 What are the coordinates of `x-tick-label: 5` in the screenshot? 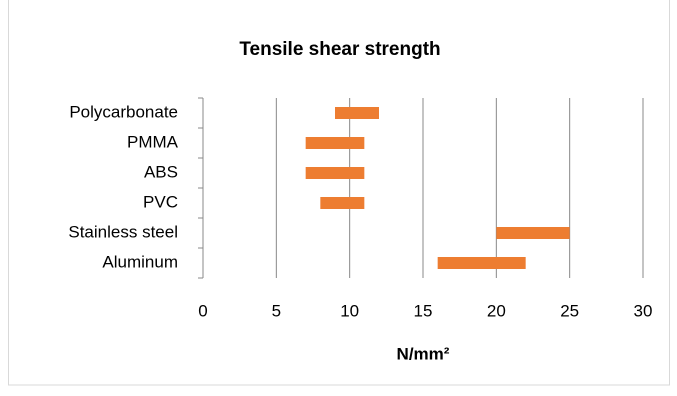 It's located at (276, 310).